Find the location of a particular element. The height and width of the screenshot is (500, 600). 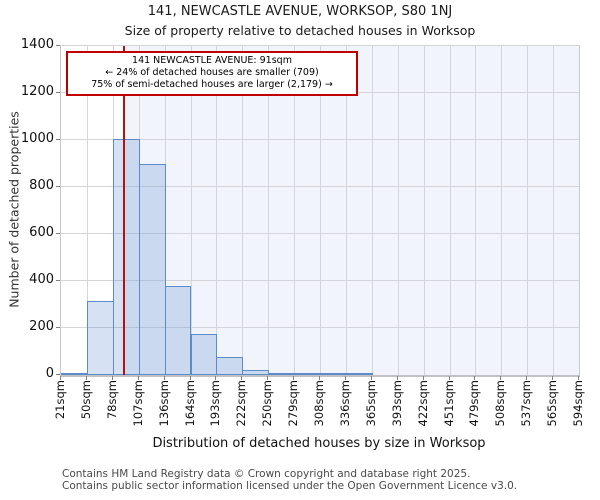

annotation-line-1: 141 NEWCASTLE AVENUE: 91sqm is located at coordinates (212, 60).